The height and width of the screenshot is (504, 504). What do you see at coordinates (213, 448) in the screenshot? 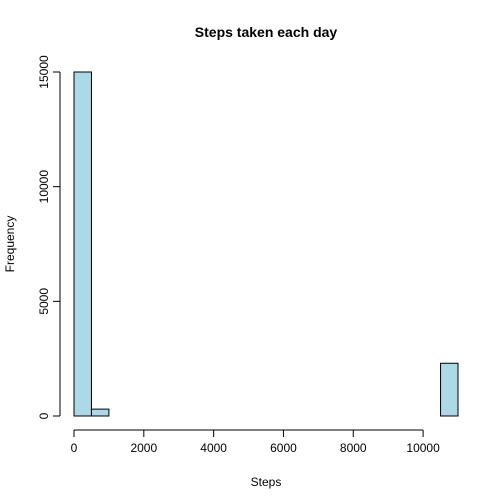
I see `x-tick-label: 4000` at bounding box center [213, 448].